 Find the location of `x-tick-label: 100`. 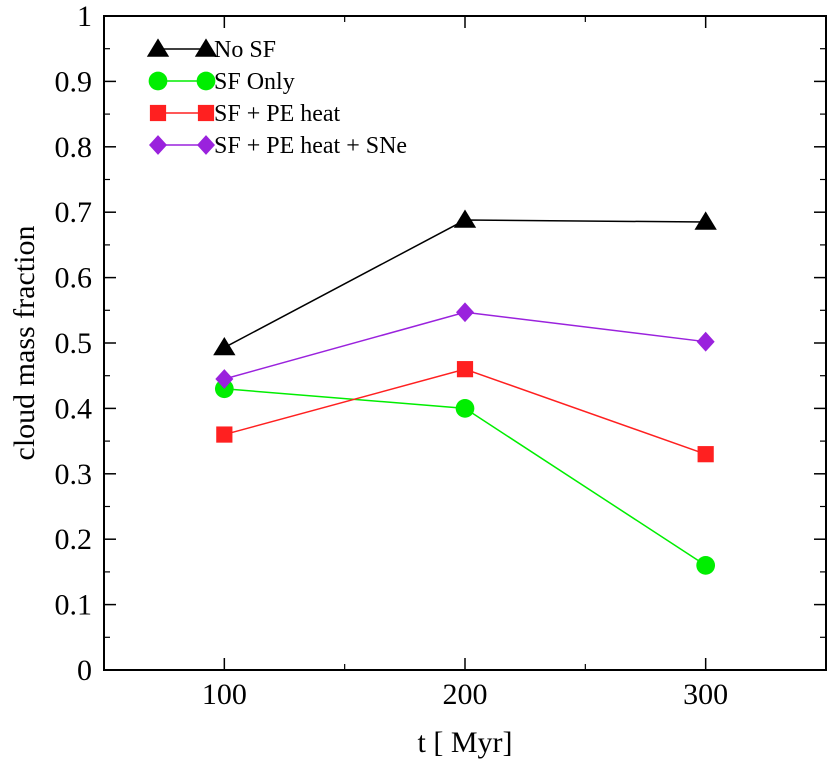

x-tick-label: 100 is located at coordinates (224, 694).